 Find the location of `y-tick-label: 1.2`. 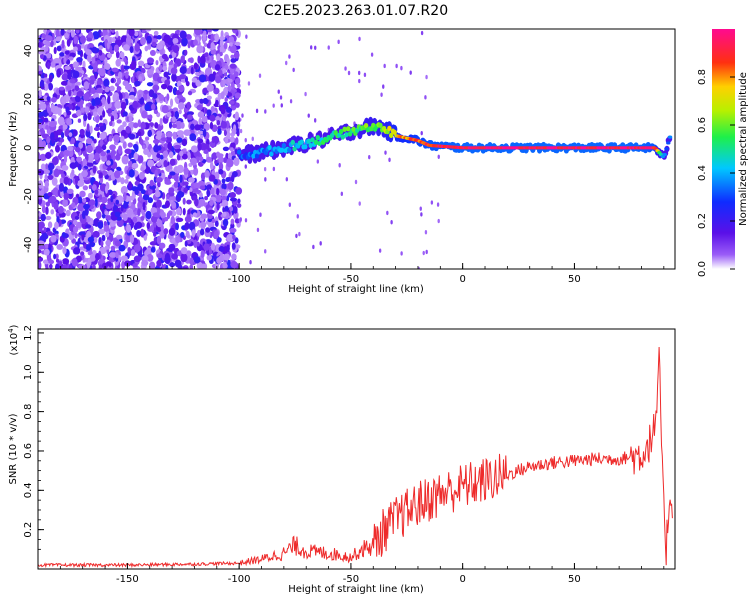

y-tick-label: 1.2 is located at coordinates (28, 333).